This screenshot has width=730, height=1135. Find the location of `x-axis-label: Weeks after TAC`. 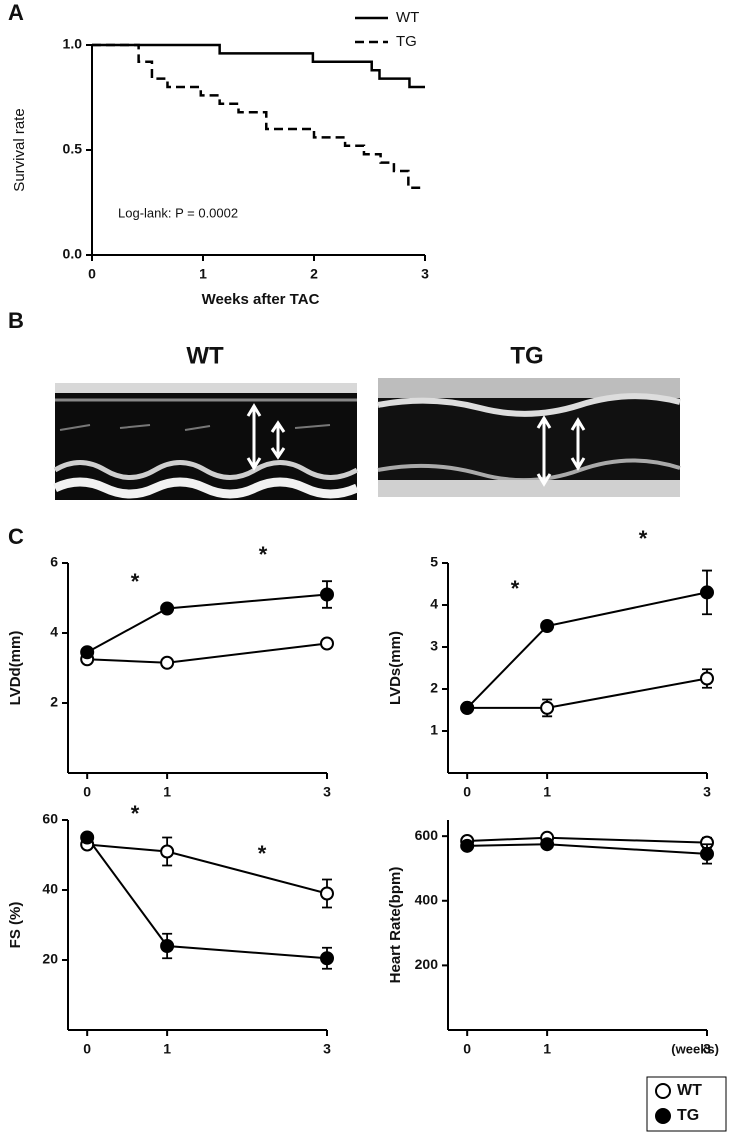

x-axis-label: Weeks after TAC is located at coordinates (261, 299).